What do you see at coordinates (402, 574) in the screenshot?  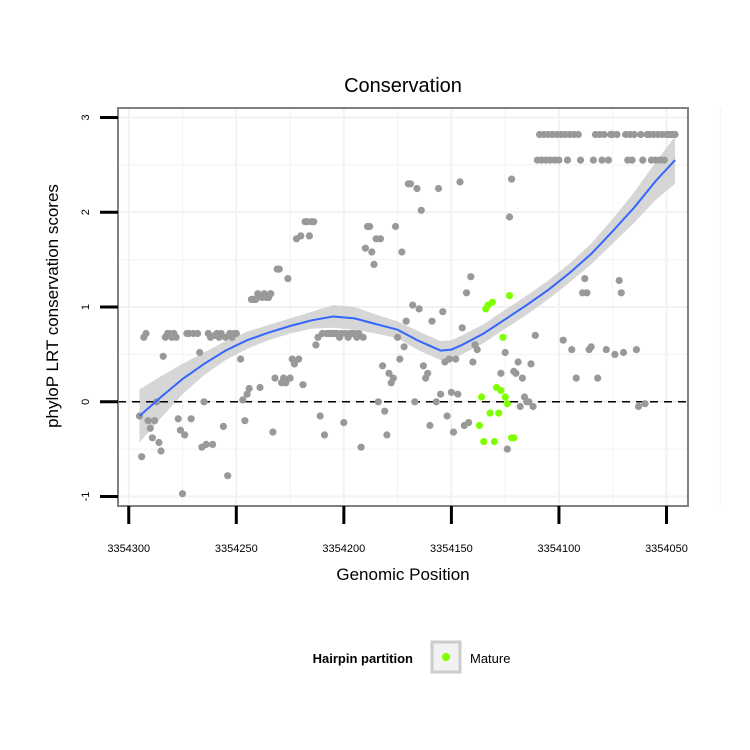 I see `x-axis-title: Genomic Position` at bounding box center [402, 574].